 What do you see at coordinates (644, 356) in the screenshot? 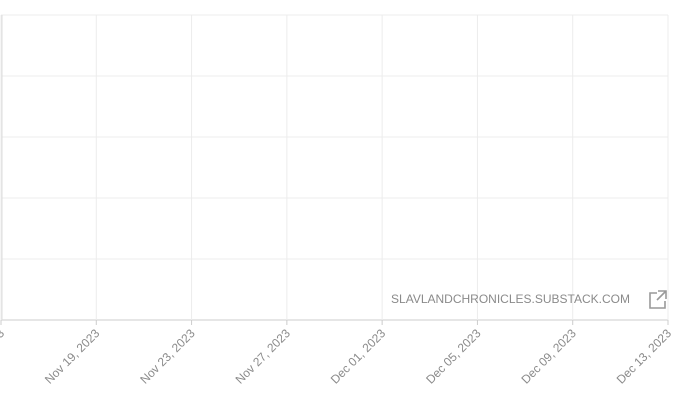
I see `x-tick-label: Dec 13, 2023` at bounding box center [644, 356].